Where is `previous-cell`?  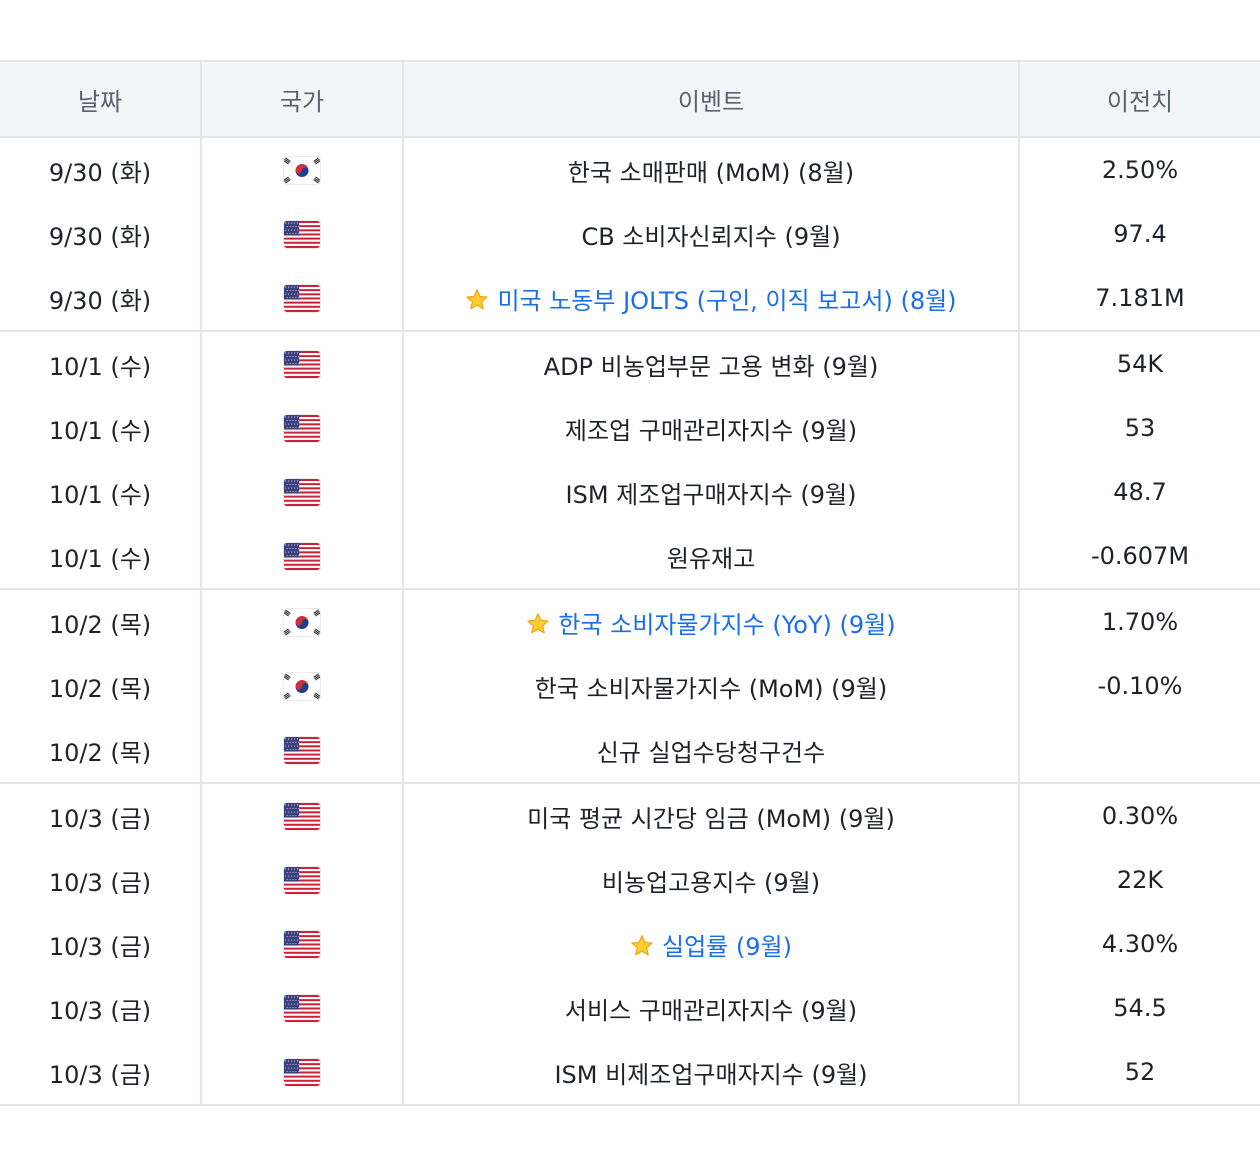 previous-cell is located at coordinates (1139, 750).